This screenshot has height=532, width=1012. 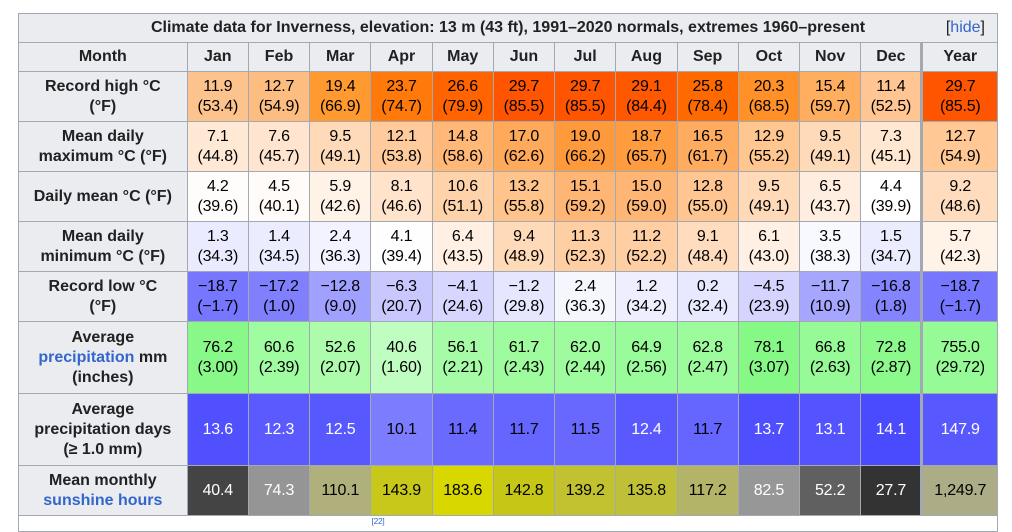 What do you see at coordinates (769, 256) in the screenshot?
I see `cell-value-imperial: (43.0)` at bounding box center [769, 256].